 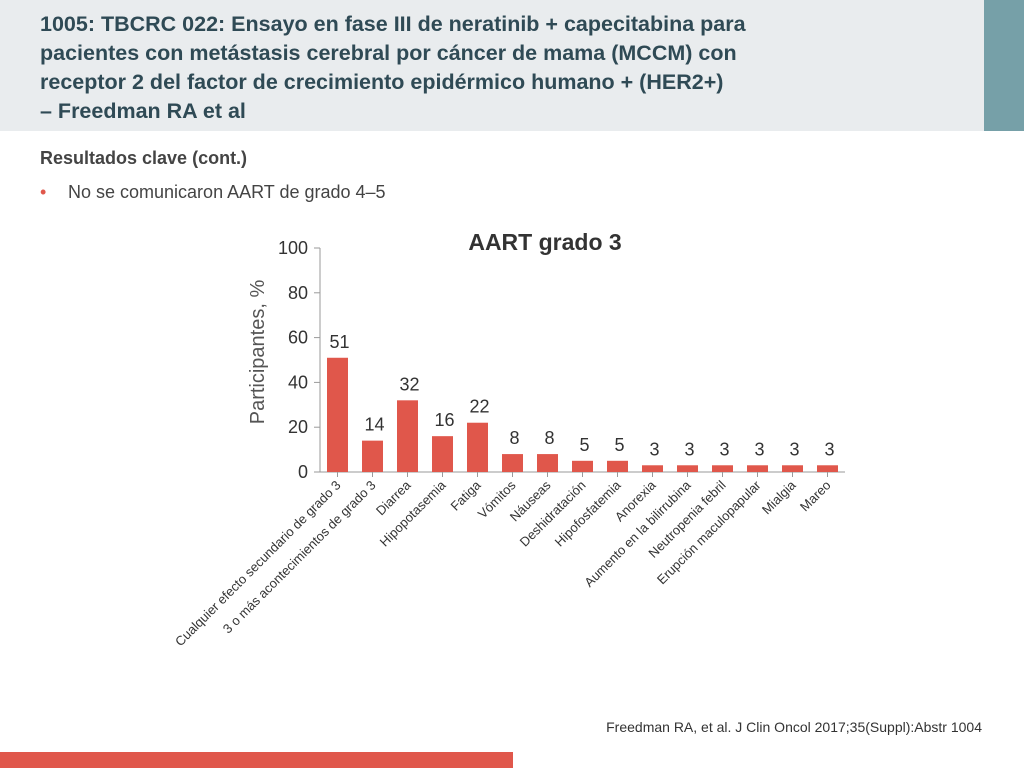 What do you see at coordinates (299, 557) in the screenshot?
I see `category-label: 3 o más acontecimientos de grado 3` at bounding box center [299, 557].